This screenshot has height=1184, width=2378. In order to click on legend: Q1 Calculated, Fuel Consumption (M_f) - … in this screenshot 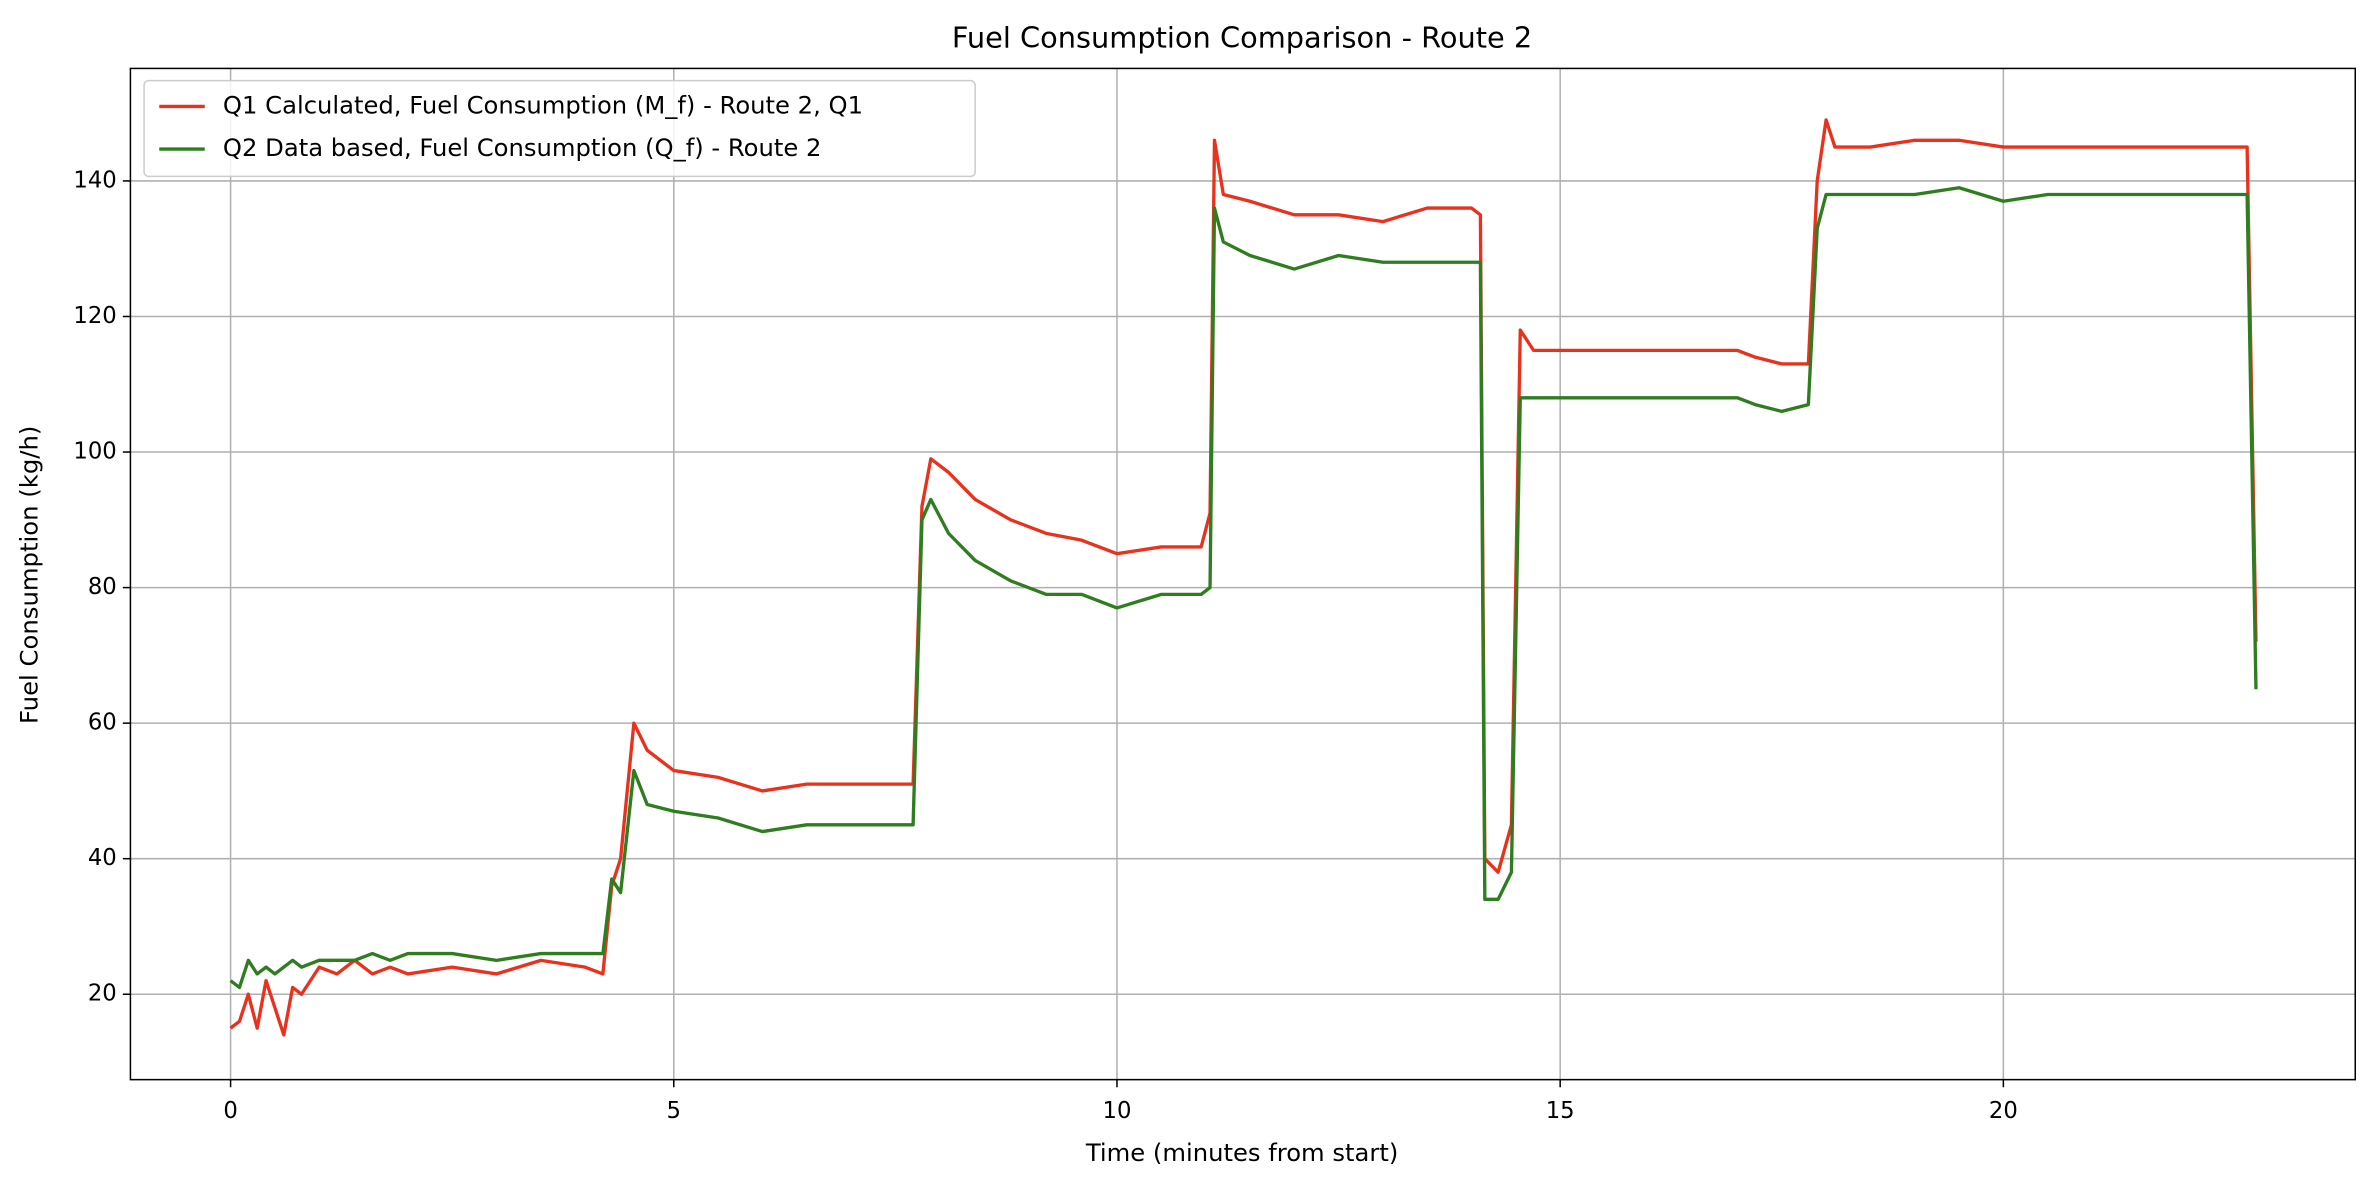, I will do `click(559, 128)`.